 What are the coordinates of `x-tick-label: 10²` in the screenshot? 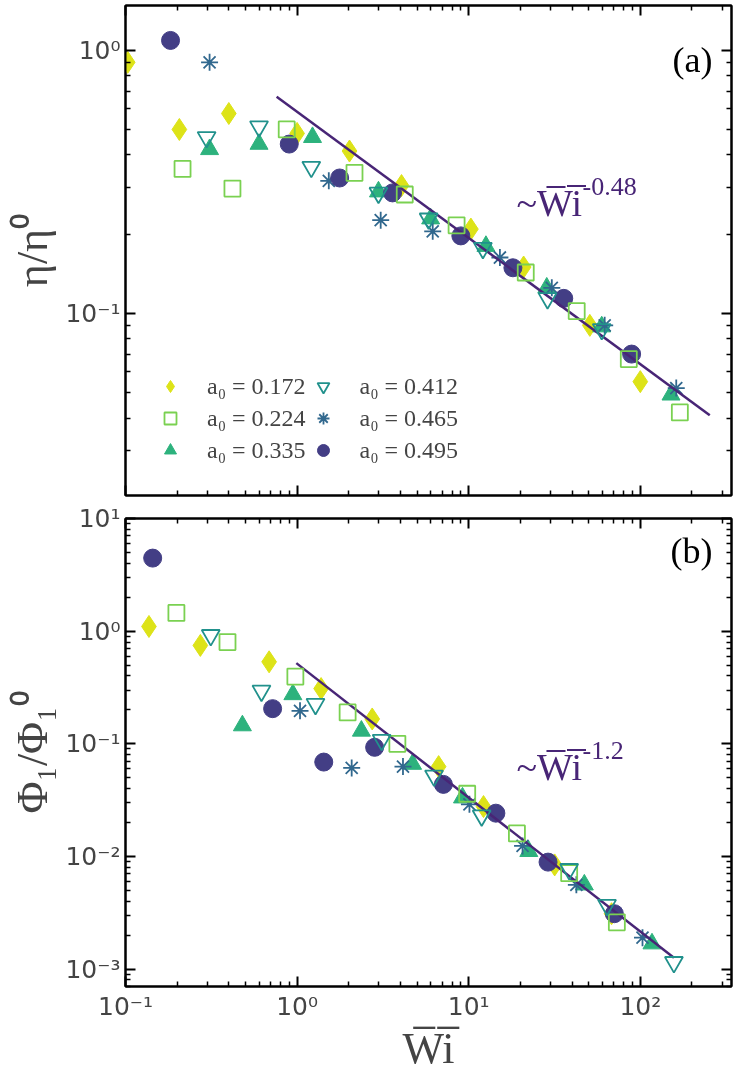 It's located at (640, 1006).